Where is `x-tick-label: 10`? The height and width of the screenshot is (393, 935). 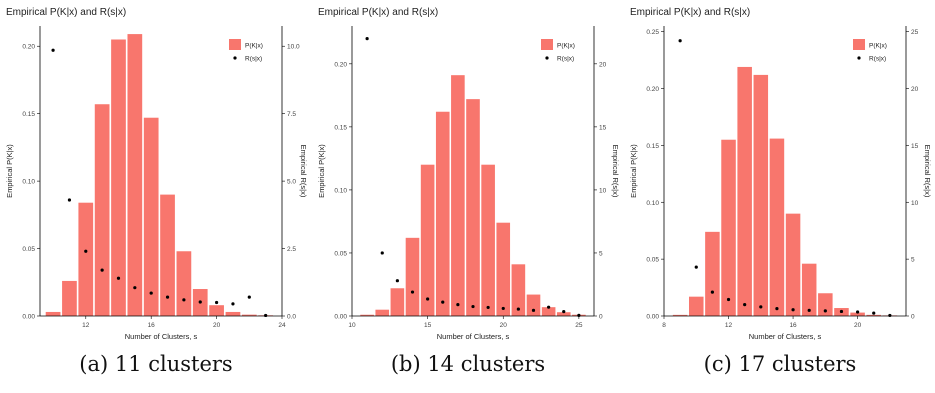 x-tick-label: 10 is located at coordinates (352, 325).